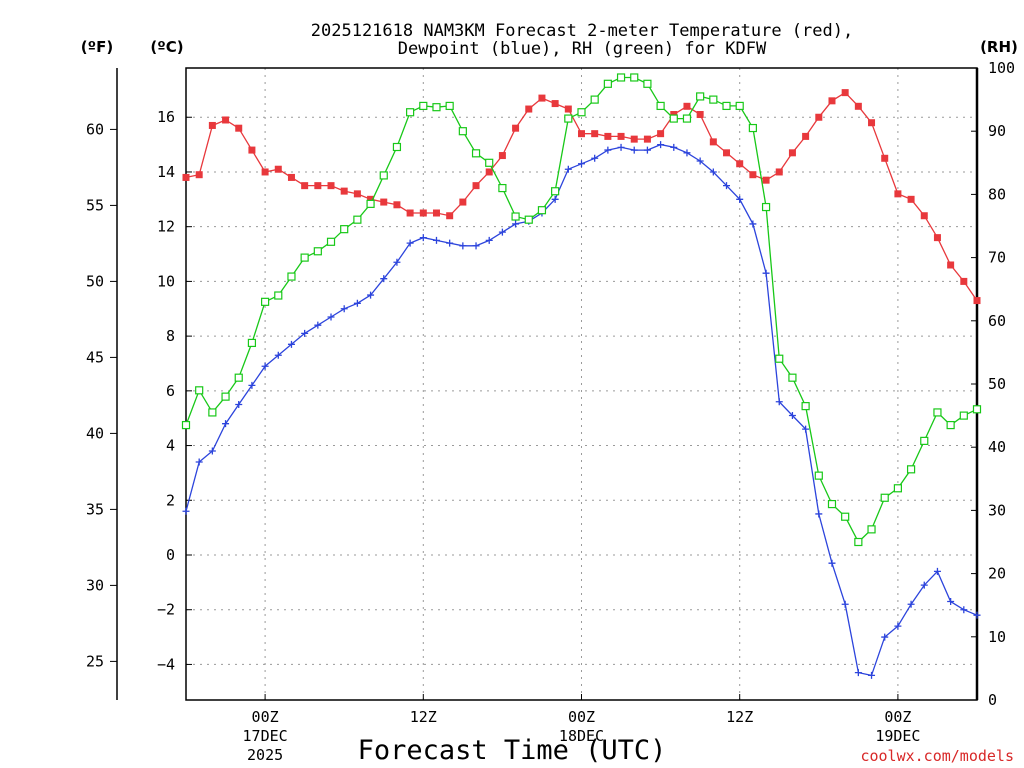  Describe the element at coordinates (897, 736) in the screenshot. I see `x-tick-date-label: 19DEC` at that location.